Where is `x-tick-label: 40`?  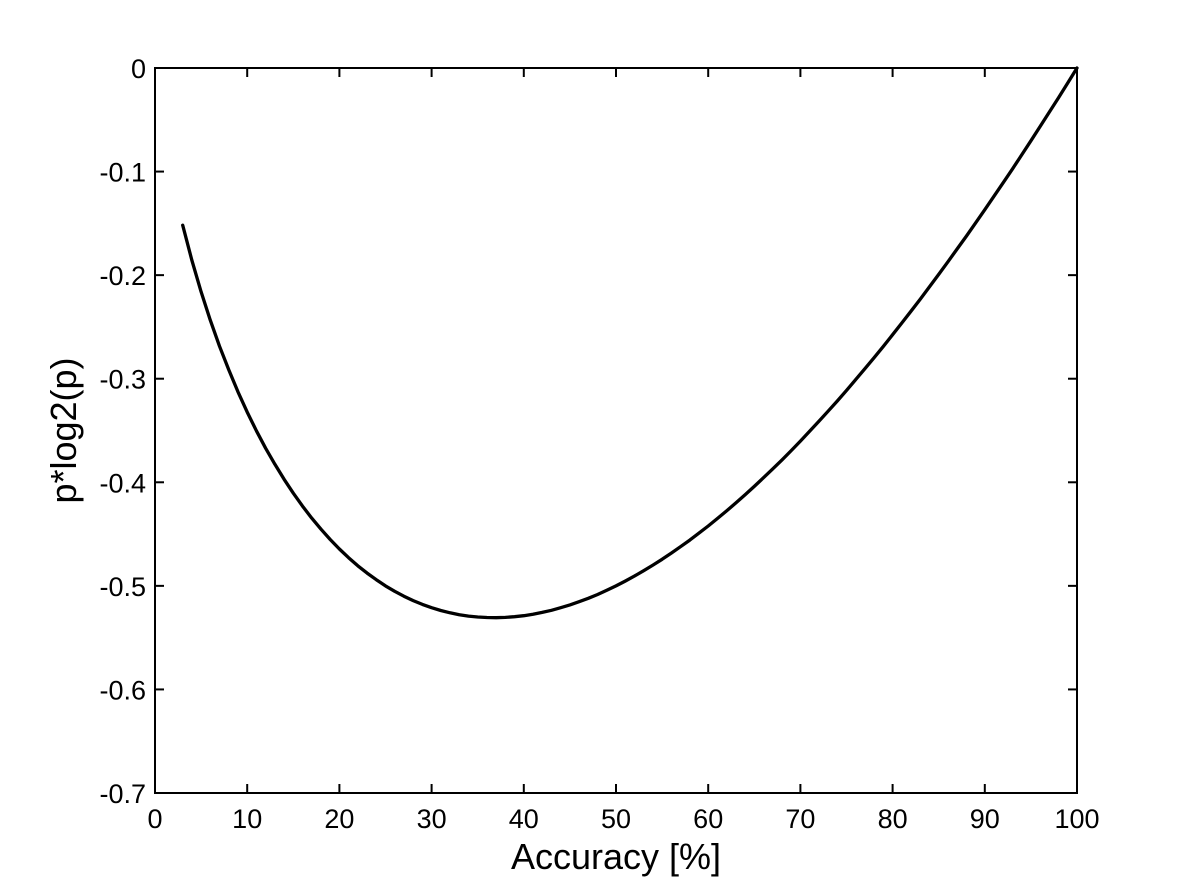 x-tick-label: 40 is located at coordinates (524, 819).